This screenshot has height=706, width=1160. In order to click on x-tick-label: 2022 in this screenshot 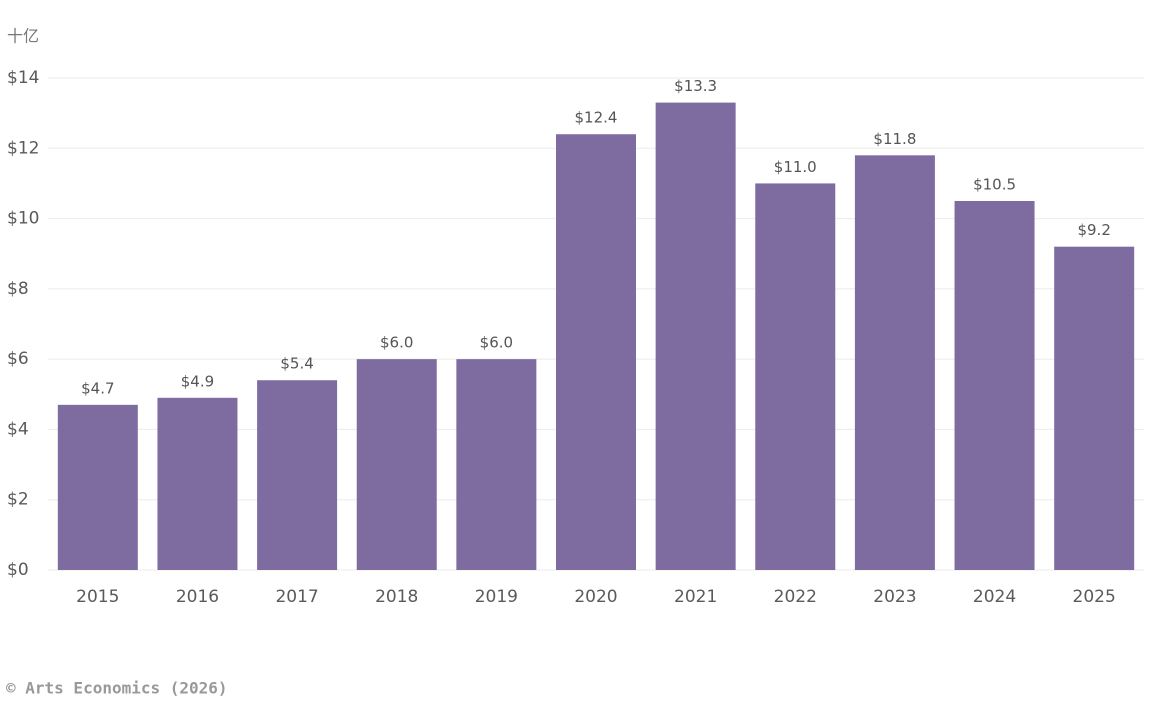, I will do `click(795, 597)`.